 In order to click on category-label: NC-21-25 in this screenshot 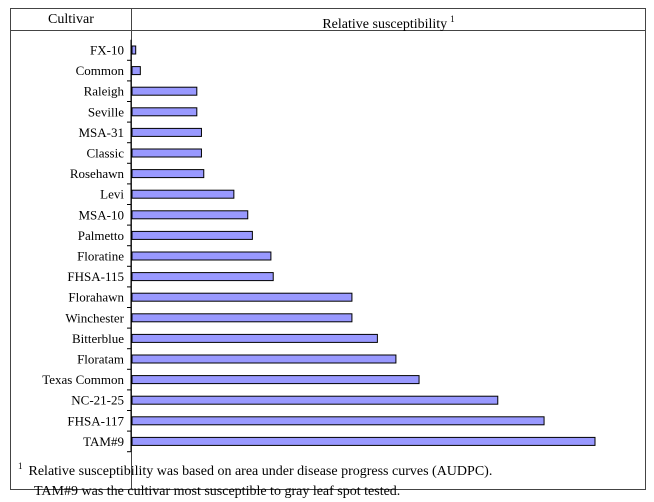, I will do `click(97, 400)`.